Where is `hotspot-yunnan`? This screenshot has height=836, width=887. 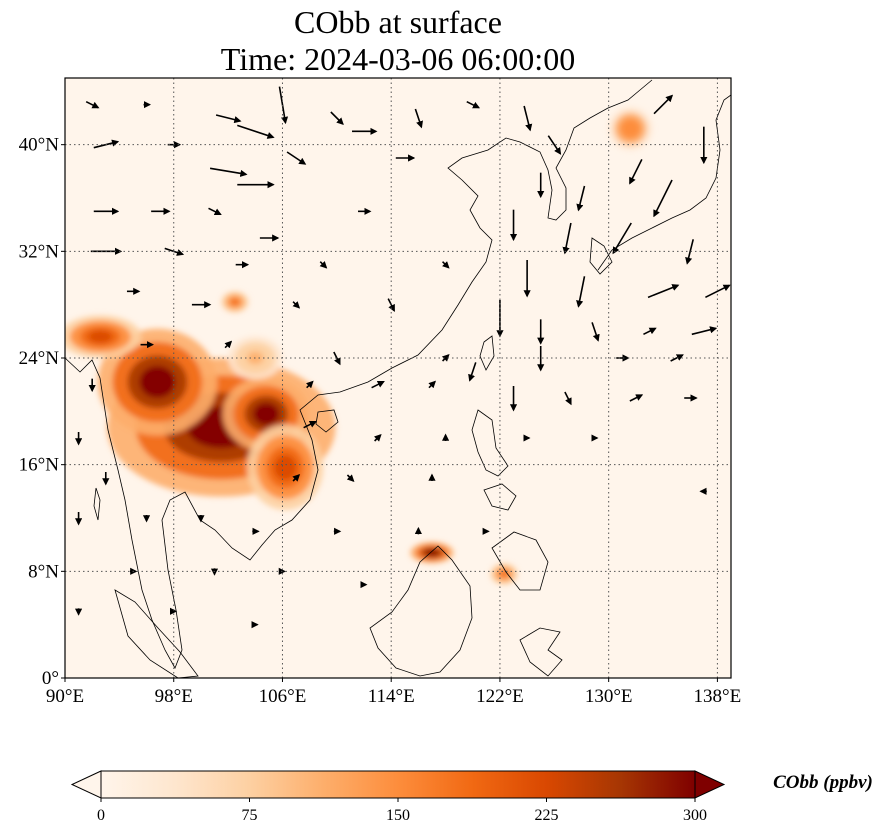
hotspot-yunnan is located at coordinates (235, 302).